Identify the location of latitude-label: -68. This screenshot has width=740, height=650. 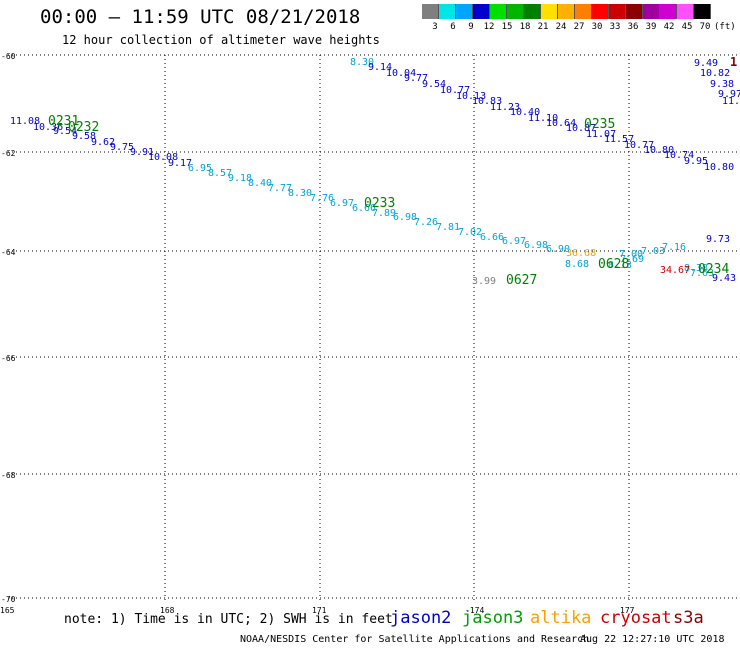
(8, 475).